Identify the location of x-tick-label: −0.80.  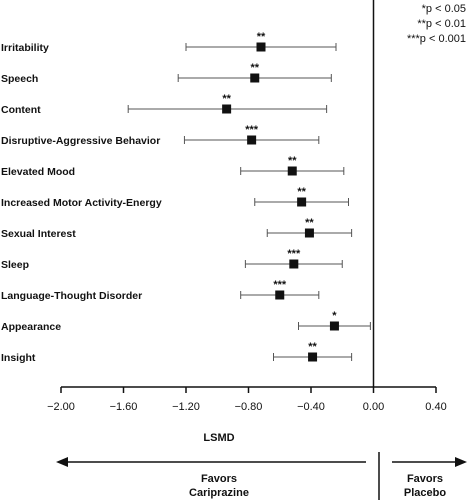
(249, 407).